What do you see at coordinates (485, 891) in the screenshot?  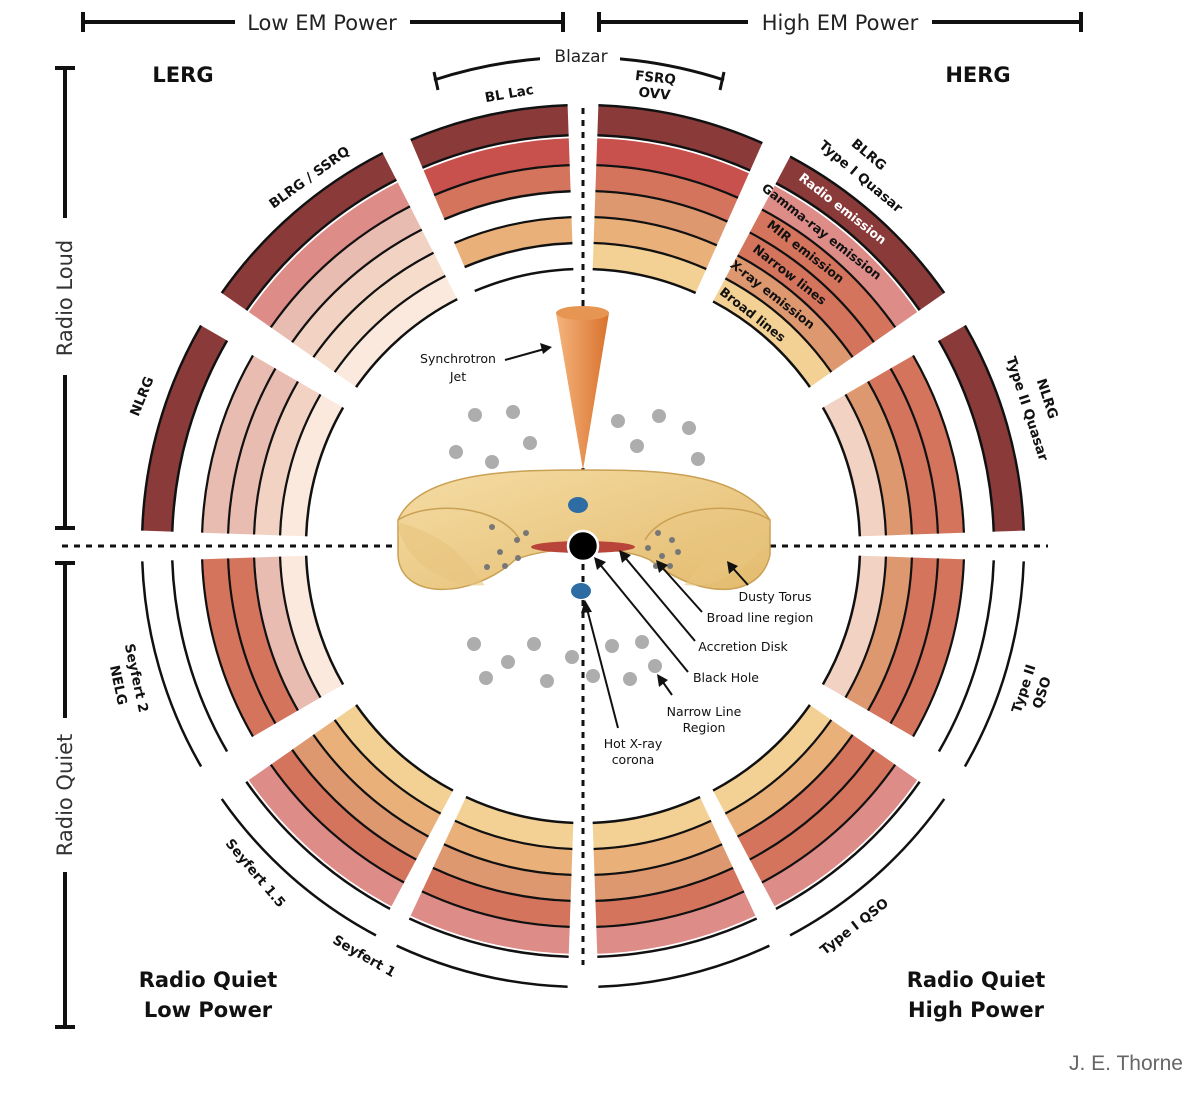 I see `segment-seyfert1-left` at bounding box center [485, 891].